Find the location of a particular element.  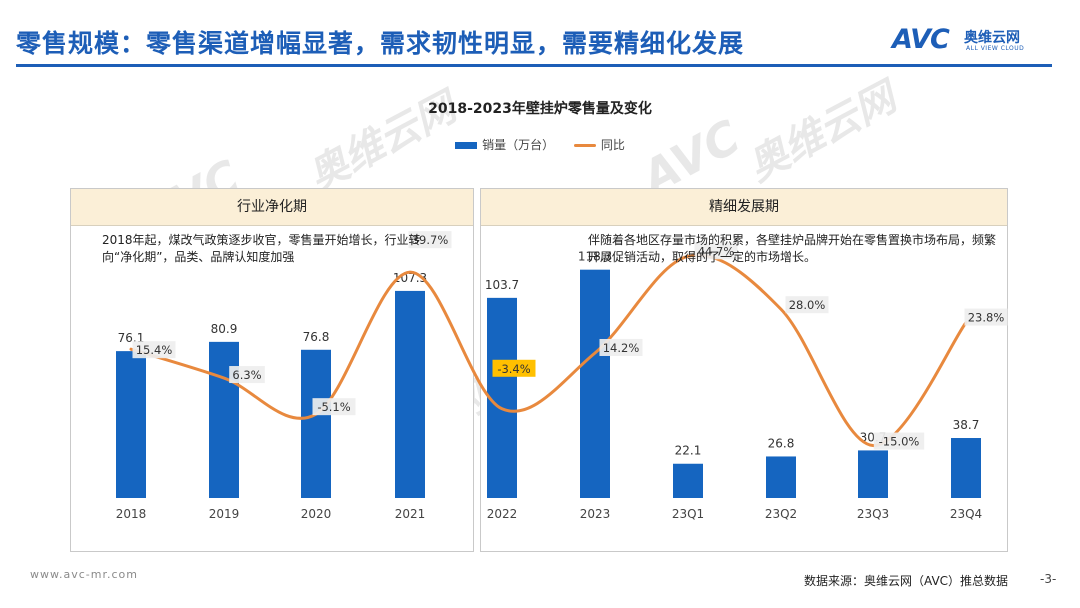

x-tick-23Q4: 23Q4 is located at coordinates (966, 514).